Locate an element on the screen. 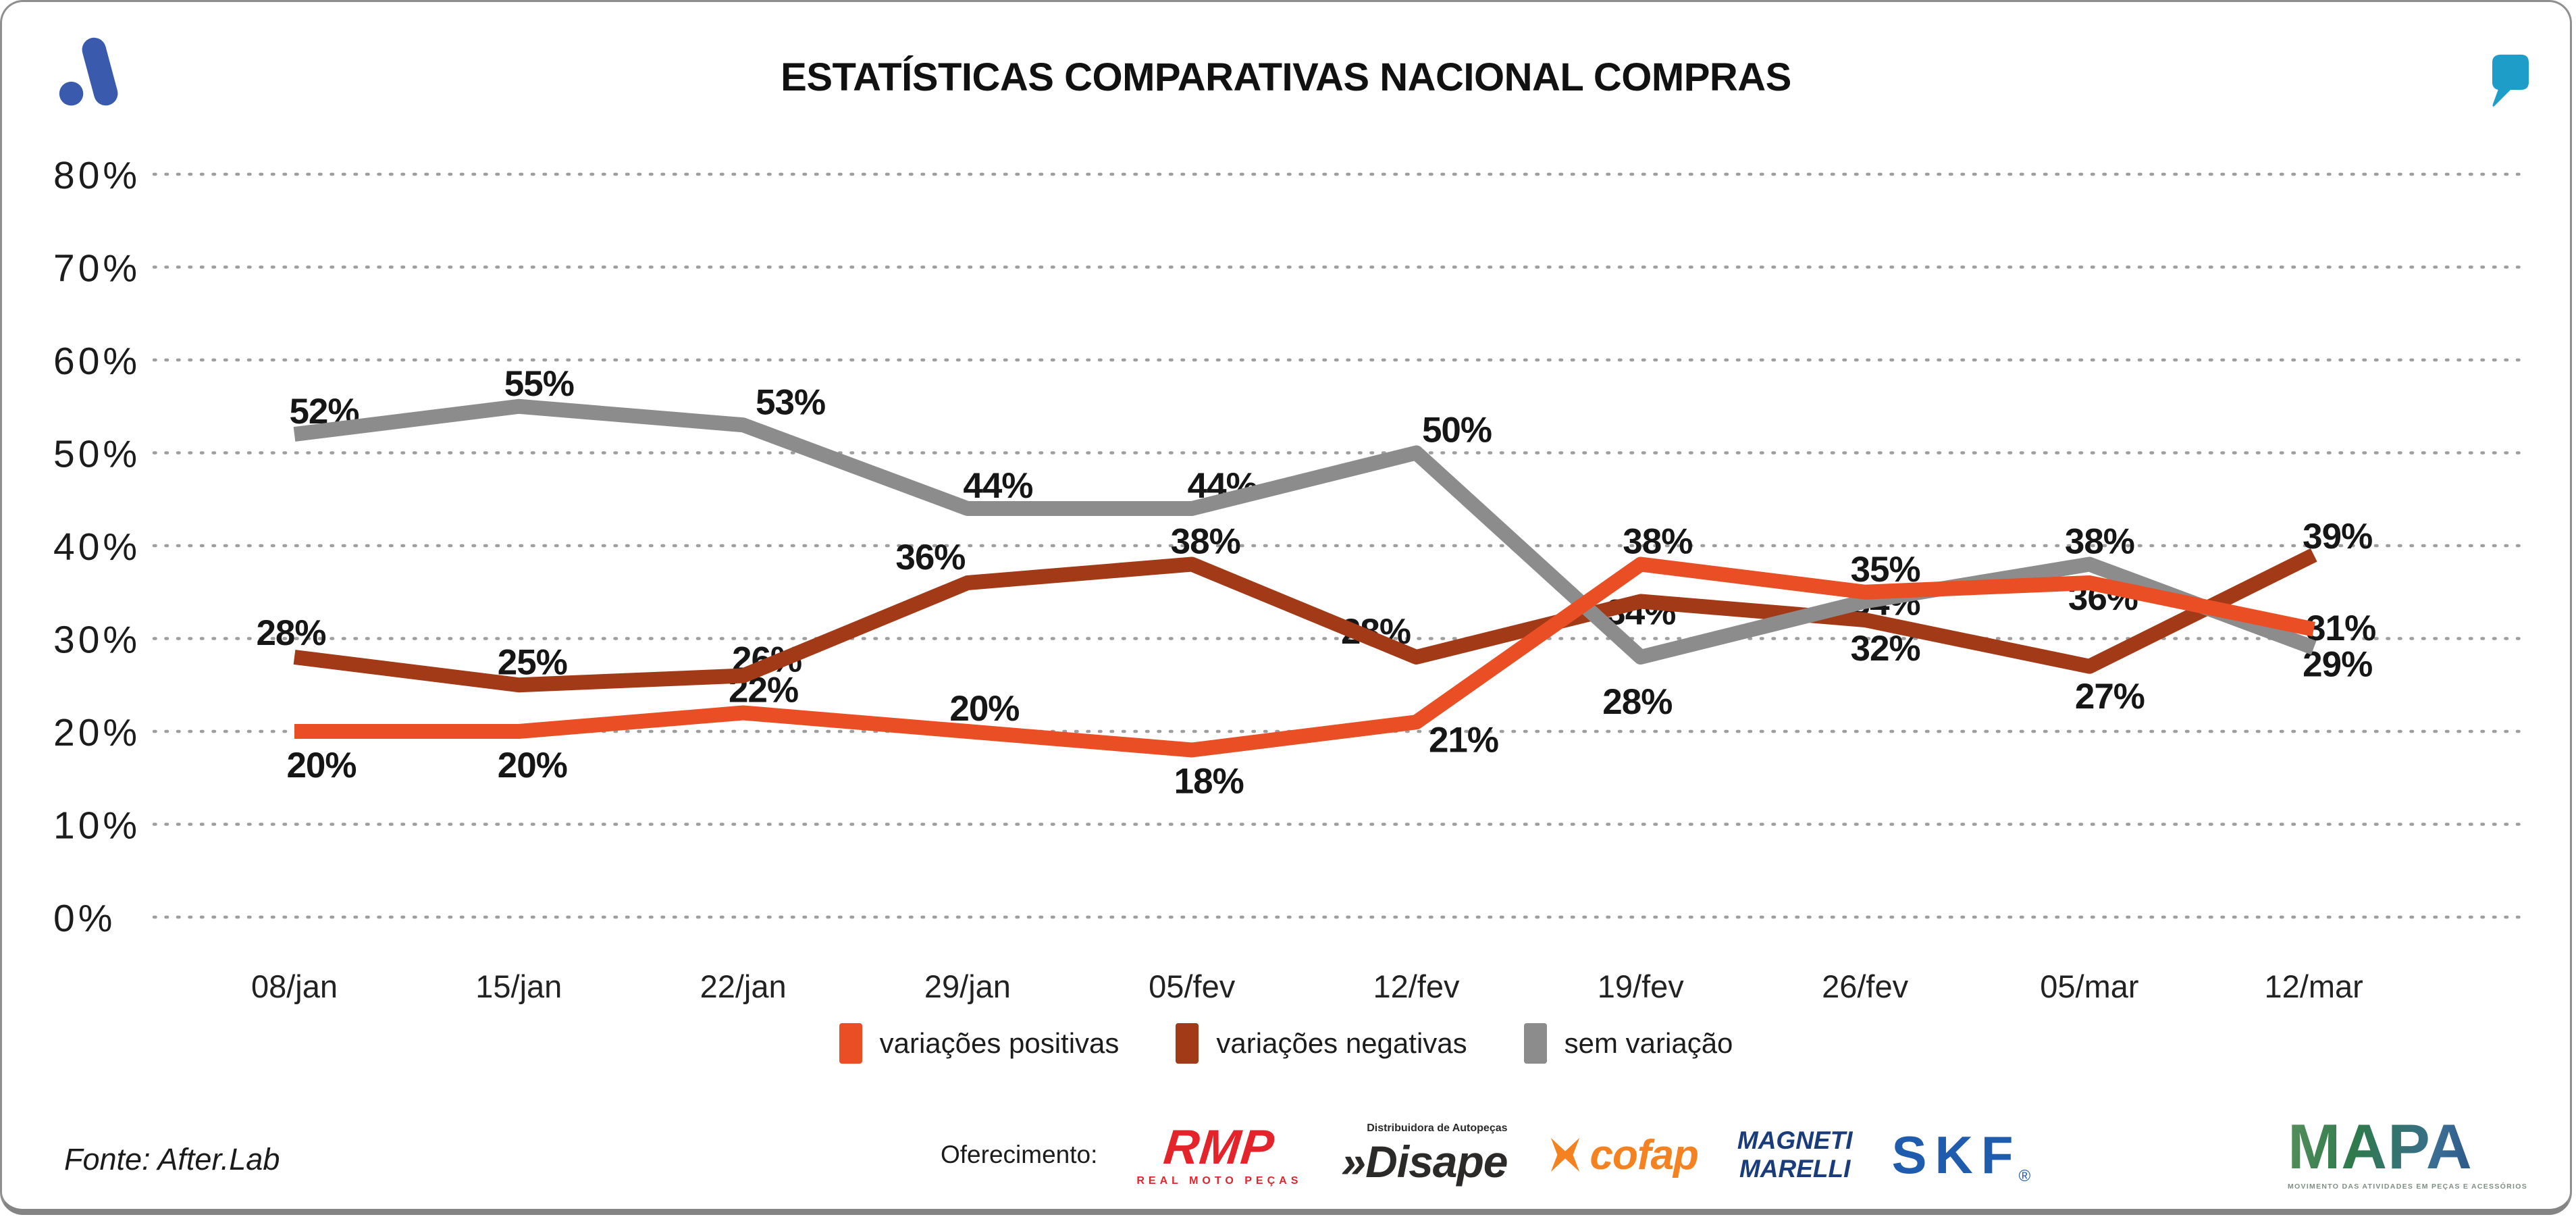 Image resolution: width=2576 pixels, height=1219 pixels. svg-text: 0% is located at coordinates (84, 918).